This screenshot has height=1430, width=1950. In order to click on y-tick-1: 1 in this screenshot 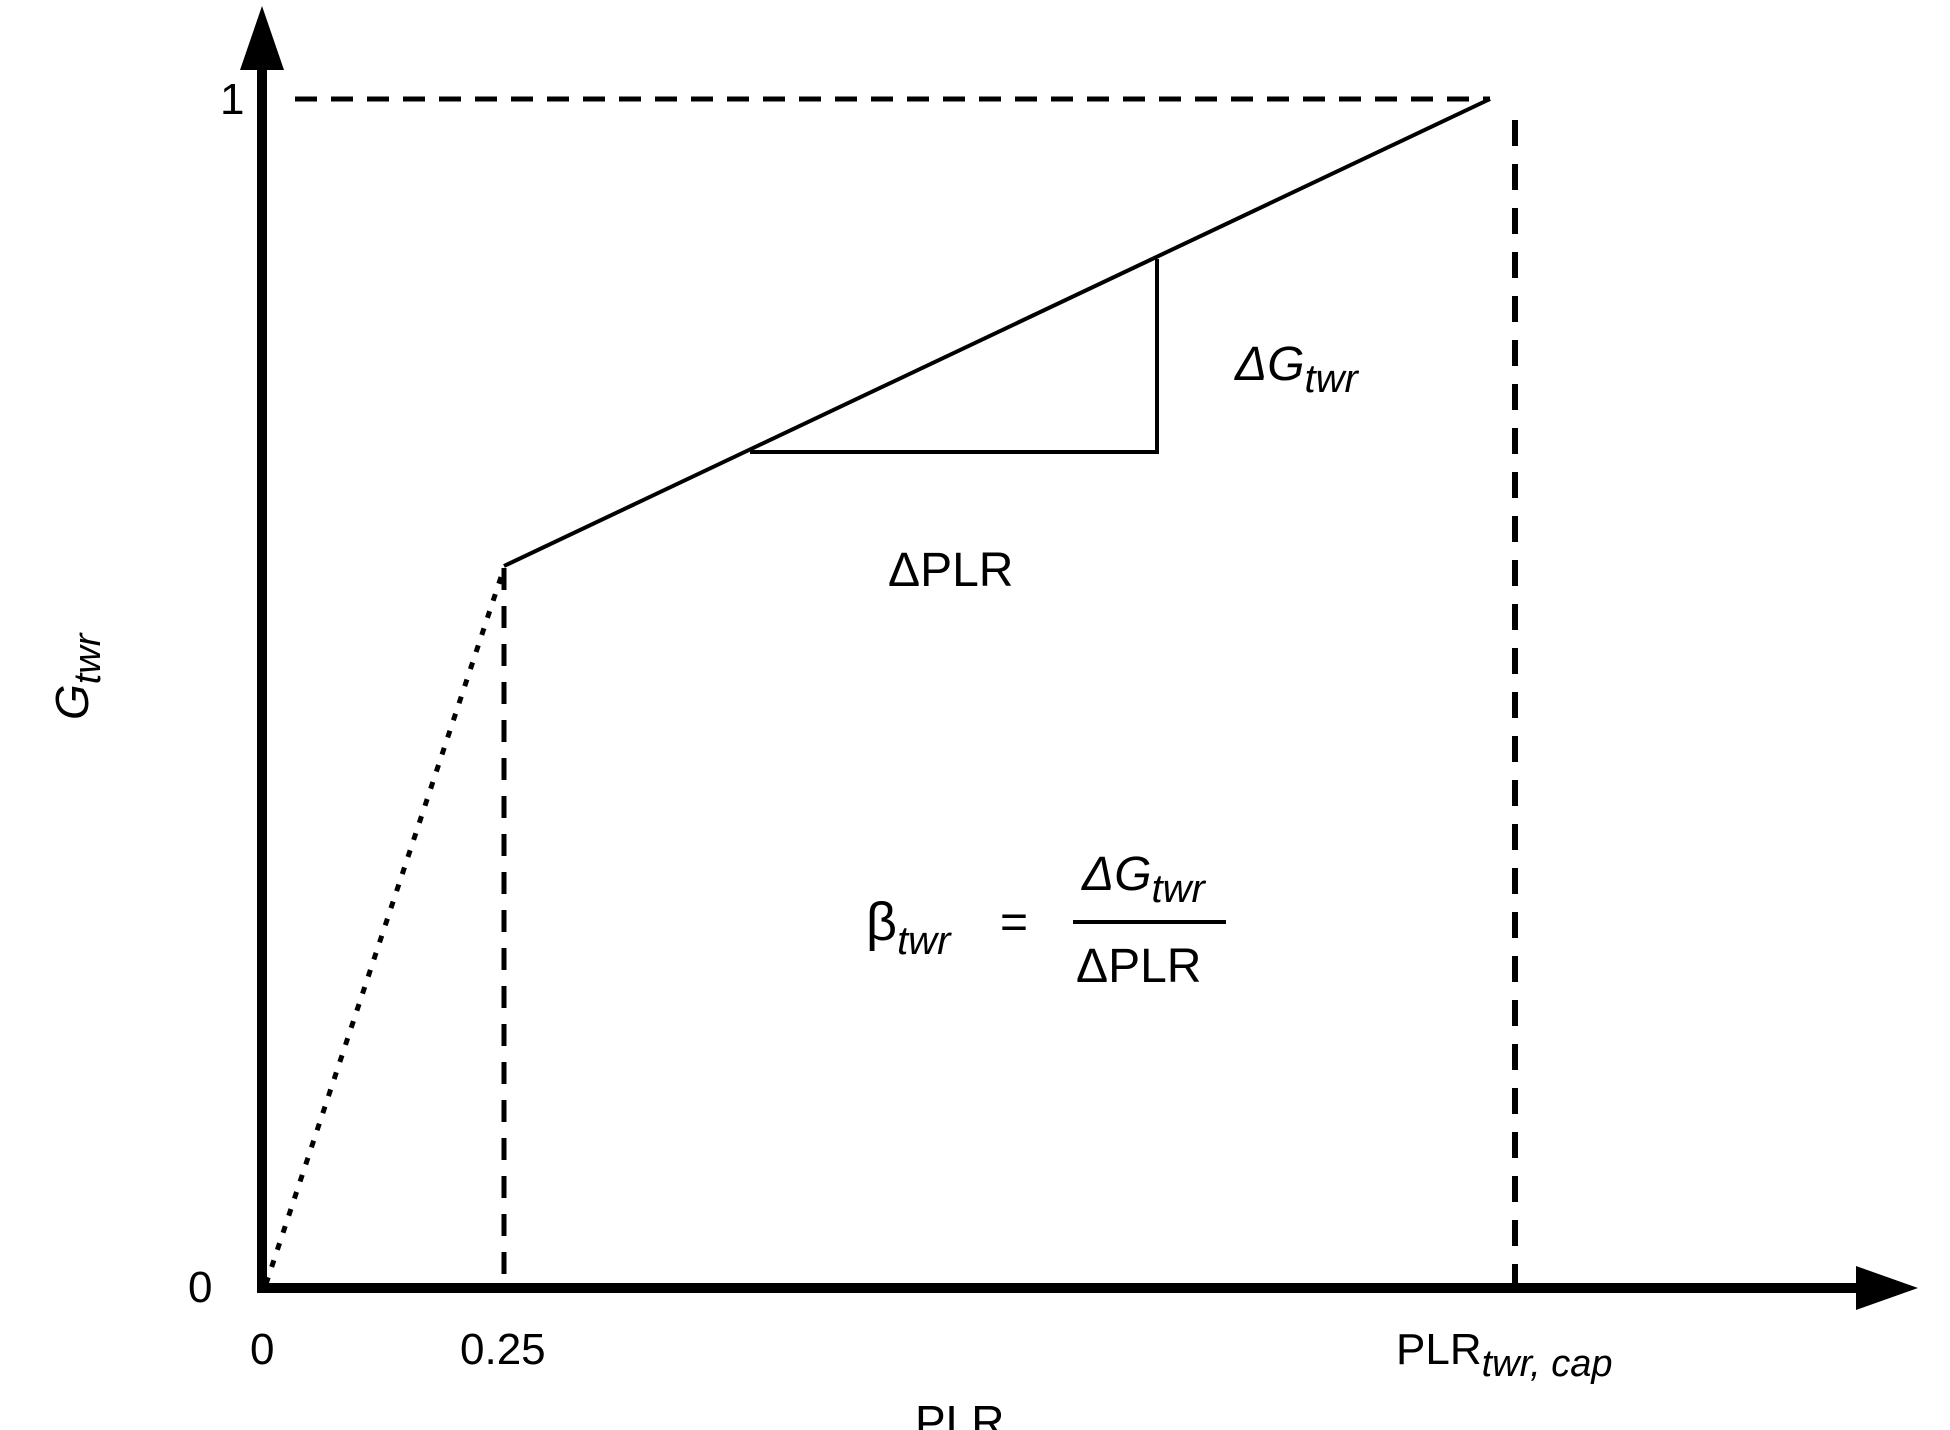, I will do `click(232, 99)`.